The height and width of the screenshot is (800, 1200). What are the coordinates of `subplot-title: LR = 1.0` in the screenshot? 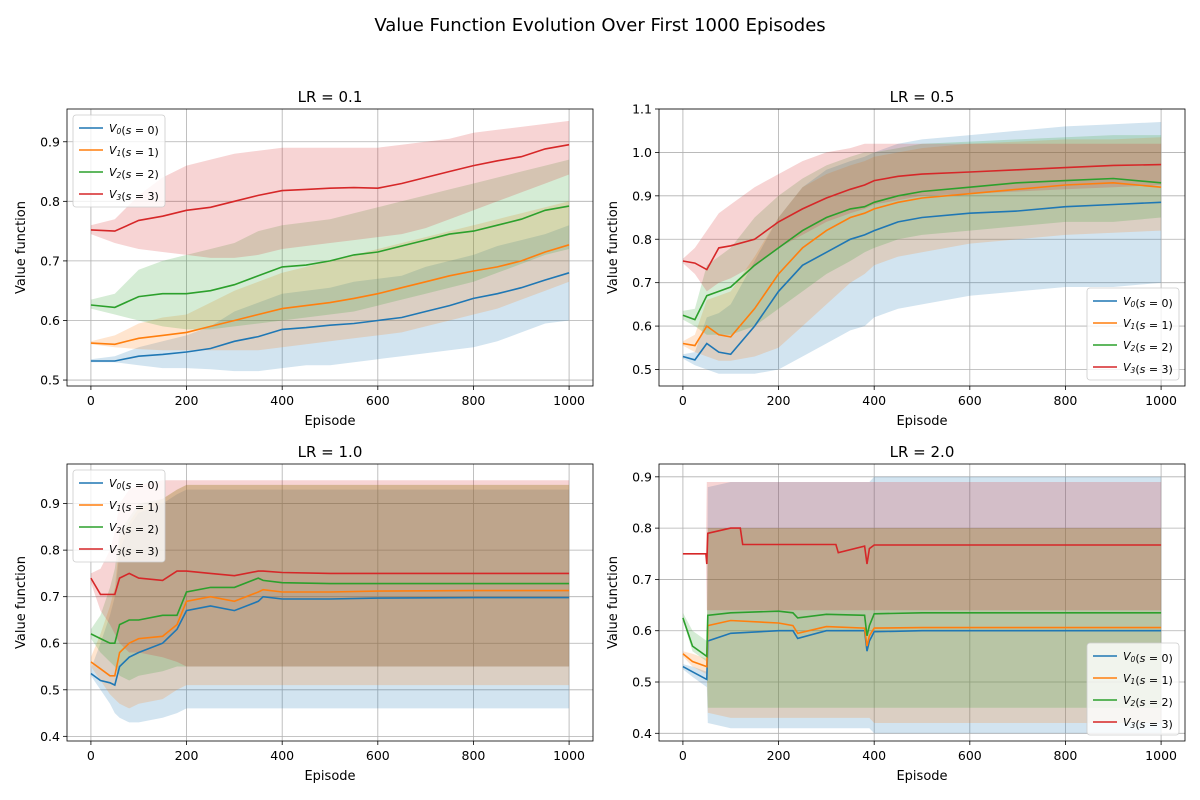 It's located at (330, 452).